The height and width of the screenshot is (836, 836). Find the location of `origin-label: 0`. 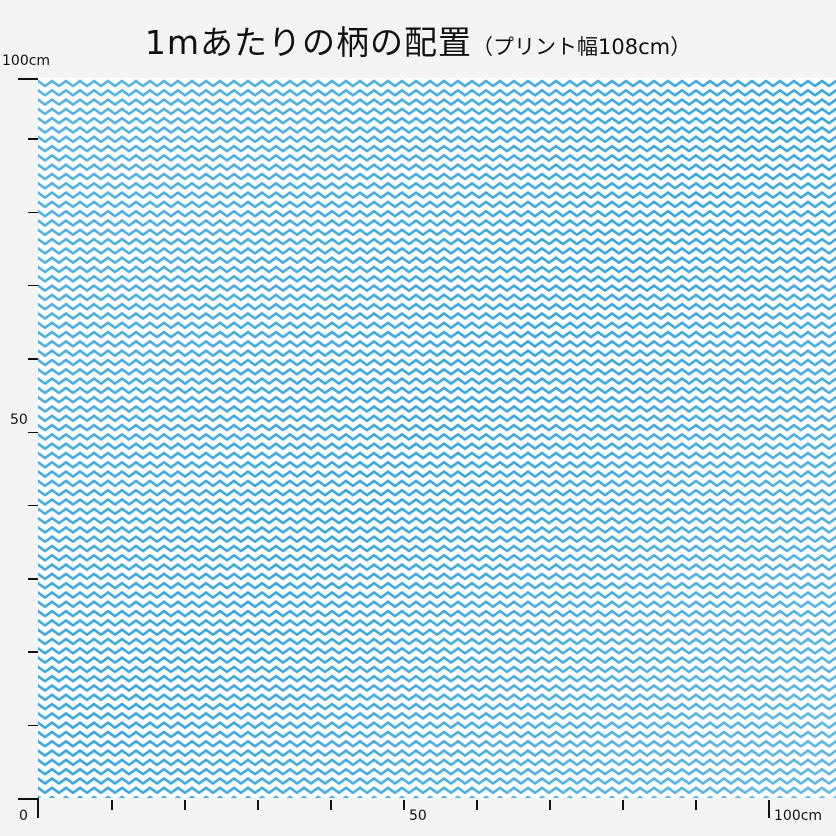

origin-label: 0 is located at coordinates (23, 816).